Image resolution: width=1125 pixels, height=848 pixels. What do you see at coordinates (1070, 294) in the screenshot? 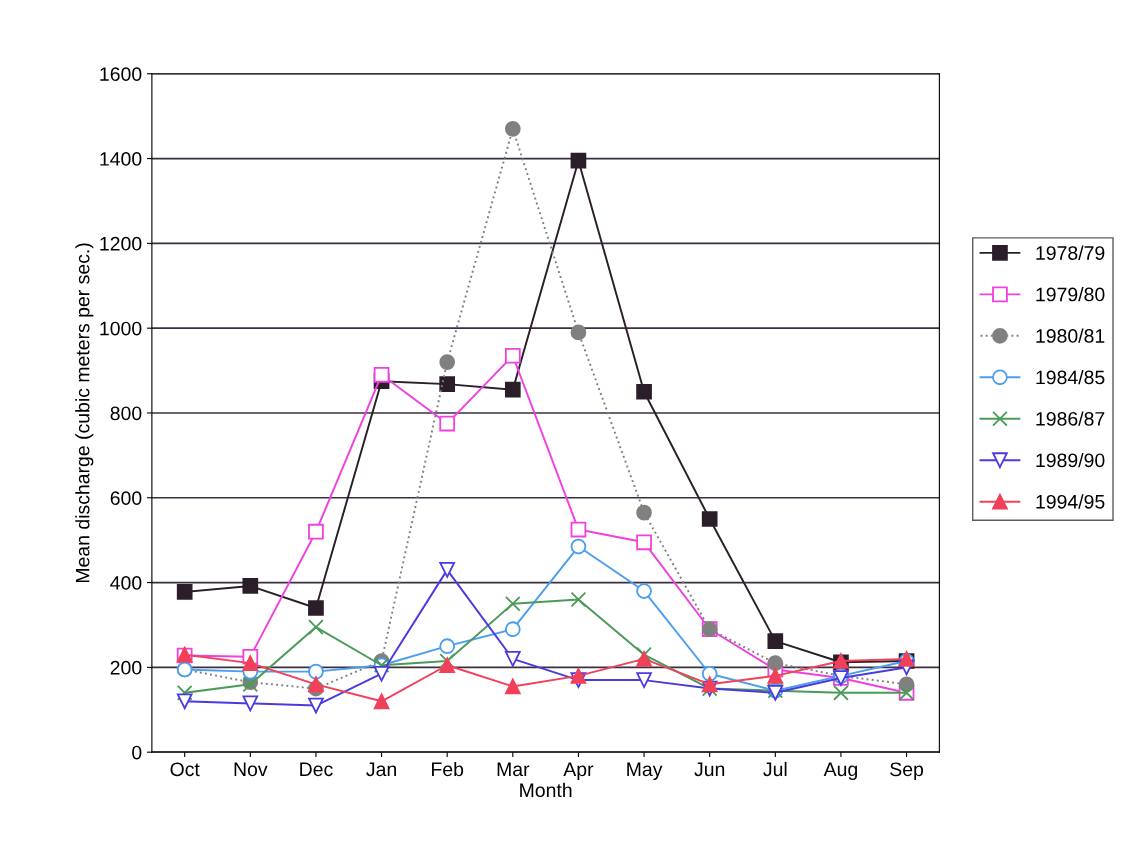
I see `legend-label: 1979/80` at bounding box center [1070, 294].